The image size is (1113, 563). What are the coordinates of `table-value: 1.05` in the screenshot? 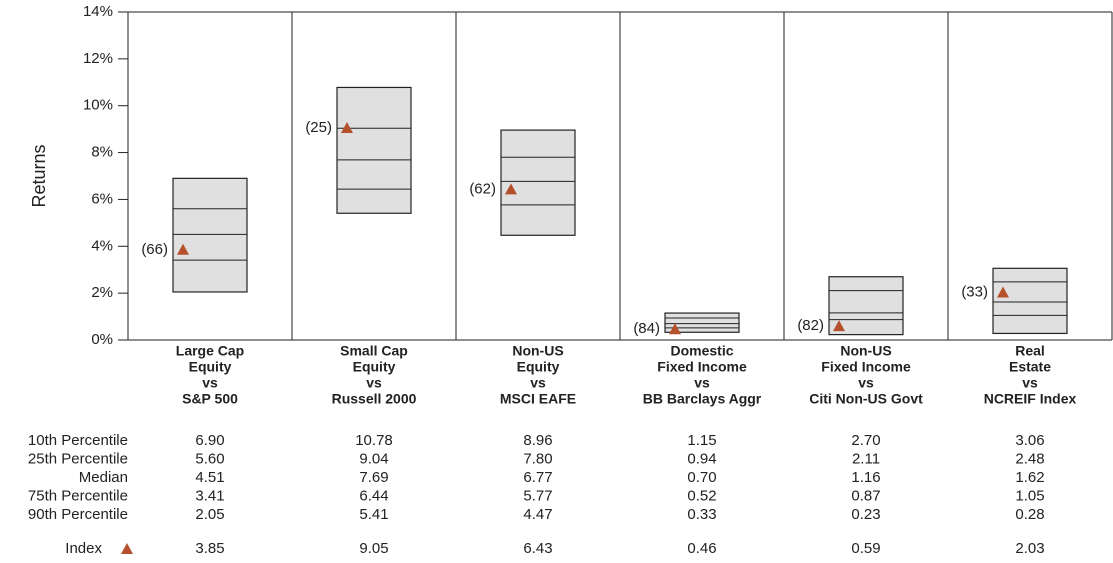 It's located at (1029, 495).